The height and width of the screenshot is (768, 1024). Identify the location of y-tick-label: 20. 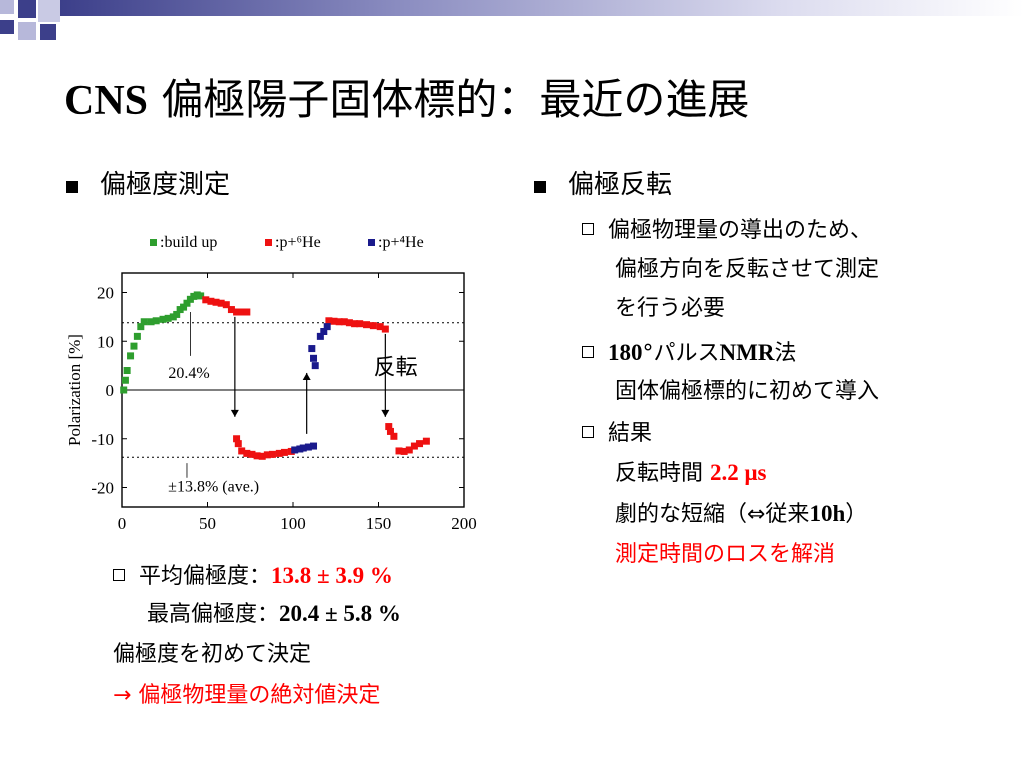
(105, 293).